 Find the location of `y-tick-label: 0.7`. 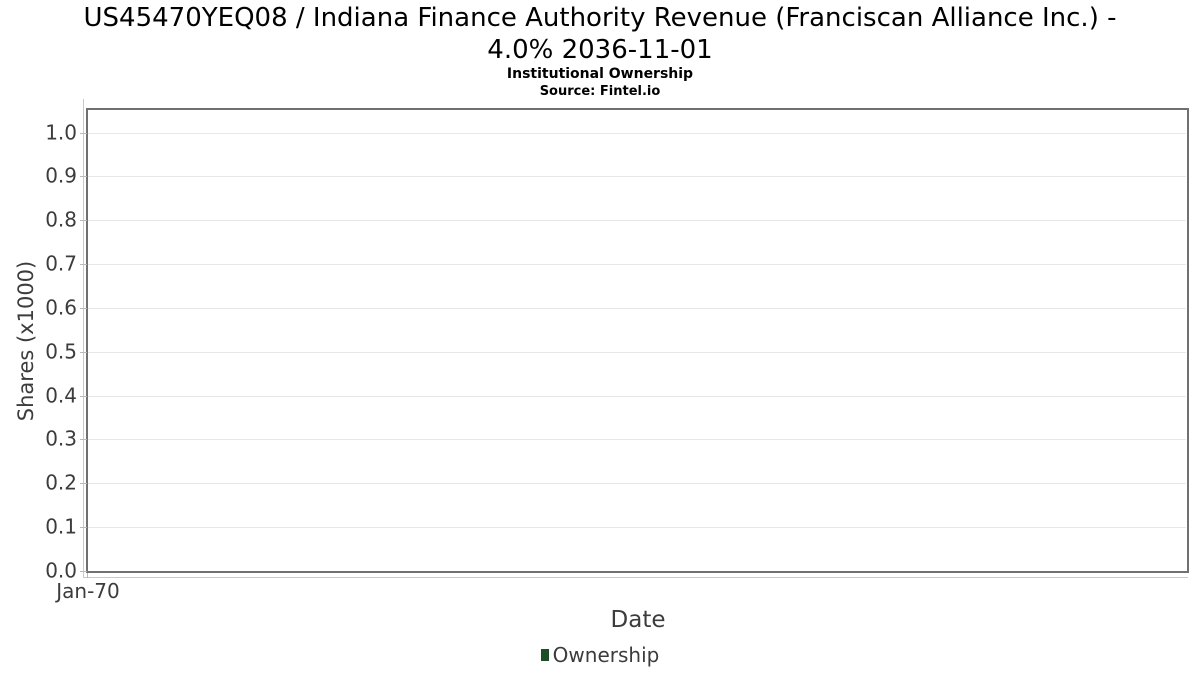

y-tick-label: 0.7 is located at coordinates (61, 263).